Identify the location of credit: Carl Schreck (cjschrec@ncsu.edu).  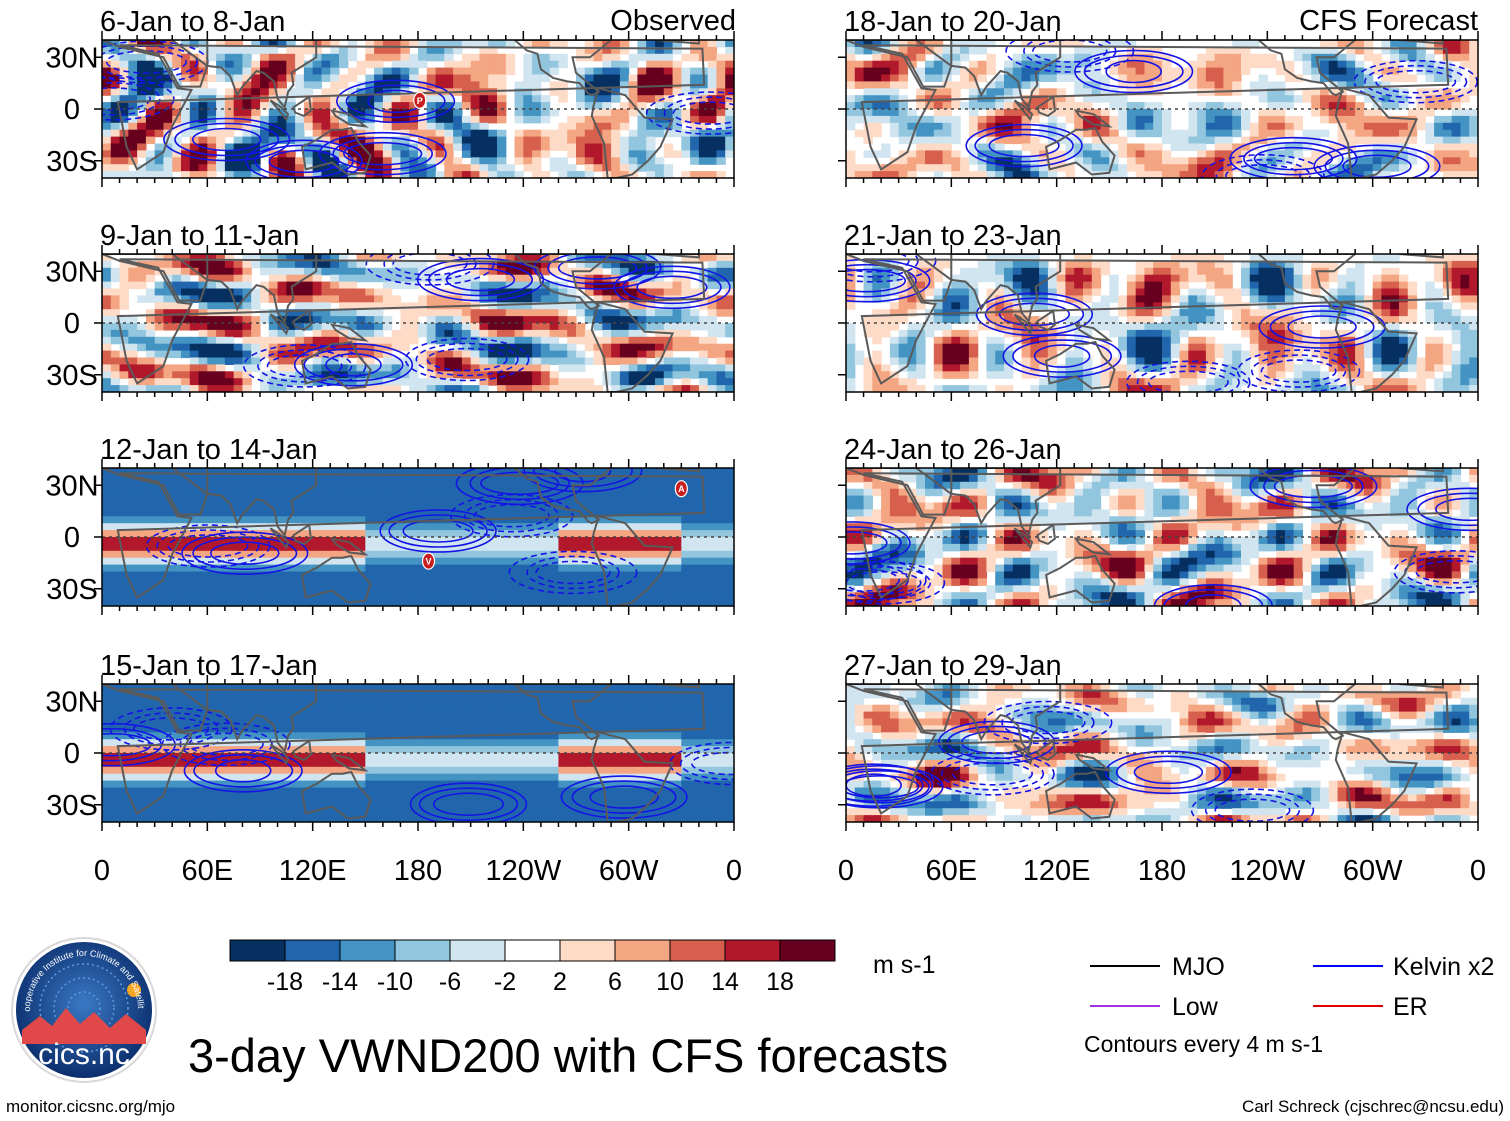
(1373, 1106).